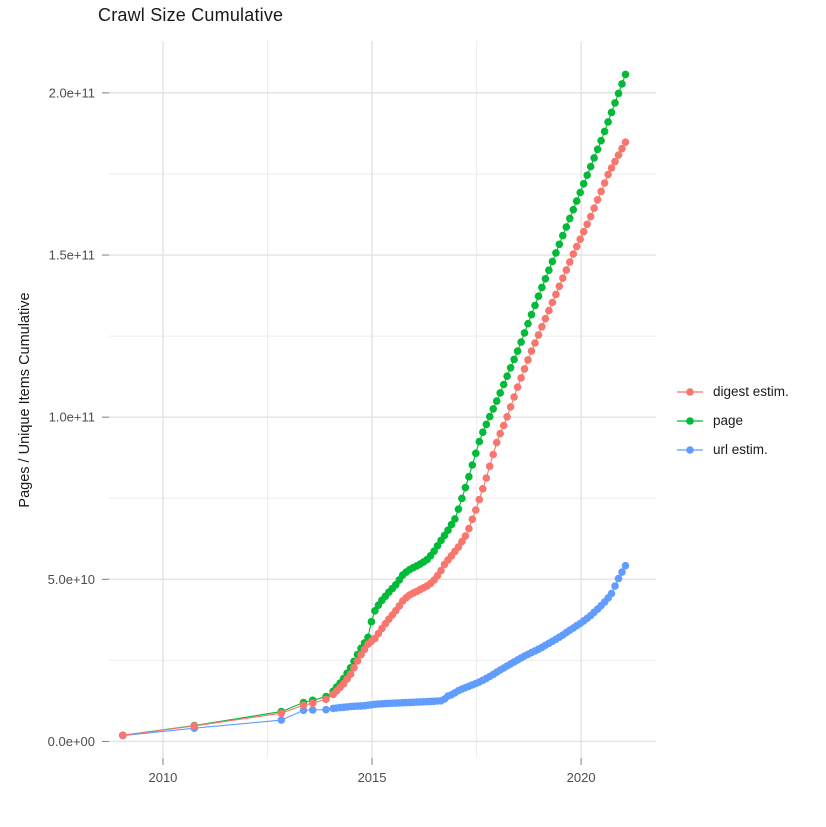 The height and width of the screenshot is (827, 826). I want to click on x-tick-label: 2020, so click(581, 777).